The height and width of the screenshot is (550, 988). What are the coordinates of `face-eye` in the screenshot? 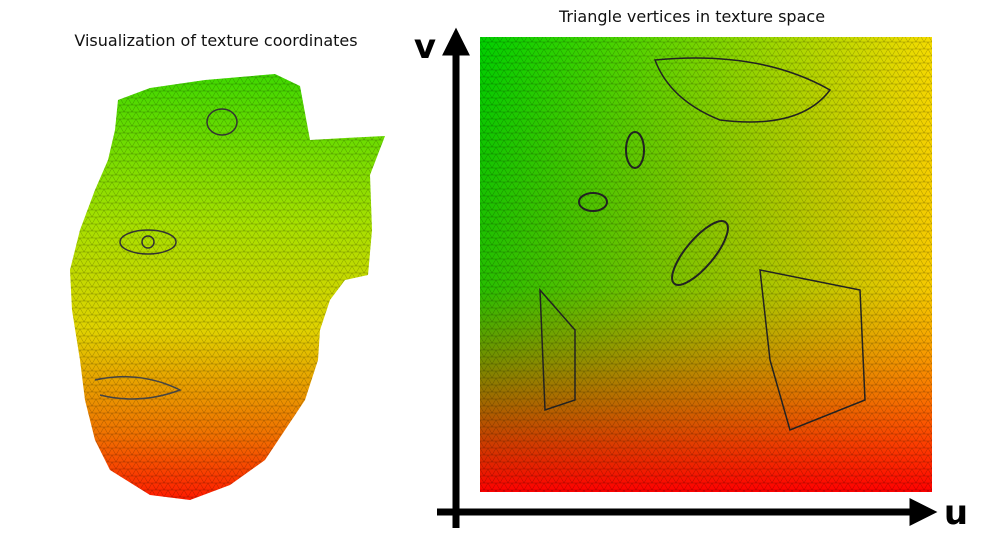 It's located at (148, 242).